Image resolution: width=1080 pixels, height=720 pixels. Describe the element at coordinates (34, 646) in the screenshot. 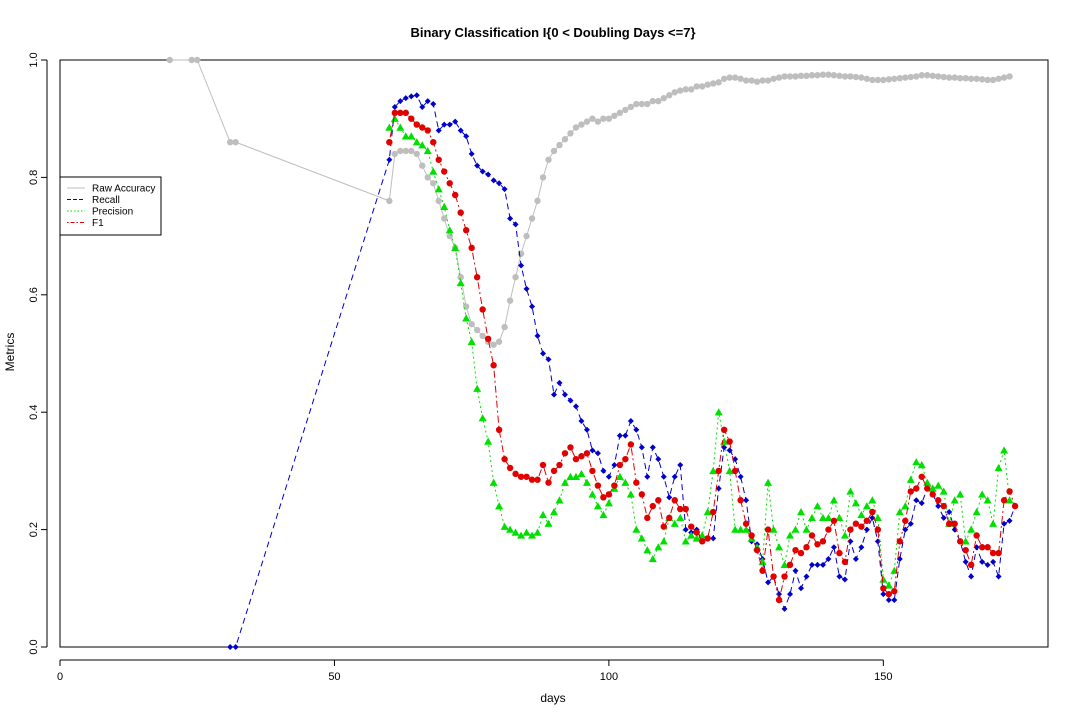

I see `y-tick-label: 0.0` at that location.